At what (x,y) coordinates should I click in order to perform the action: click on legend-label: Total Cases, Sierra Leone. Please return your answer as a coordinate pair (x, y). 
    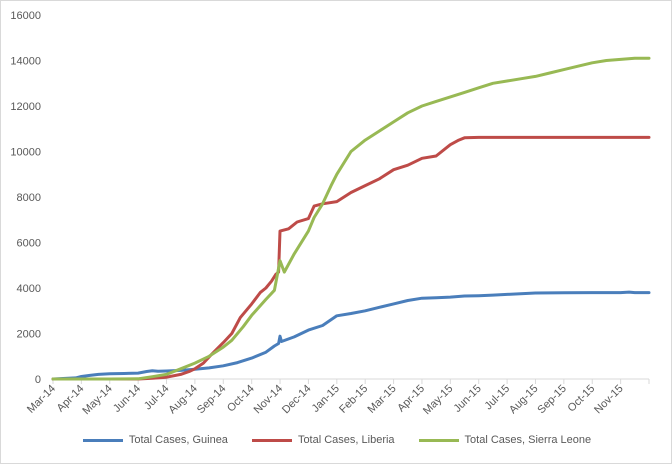
    Looking at the image, I should click on (528, 440).